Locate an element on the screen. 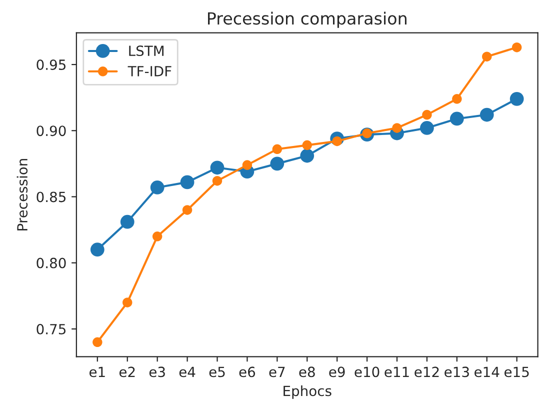 The height and width of the screenshot is (410, 546). legend-label: TF-IDF is located at coordinates (150, 71).